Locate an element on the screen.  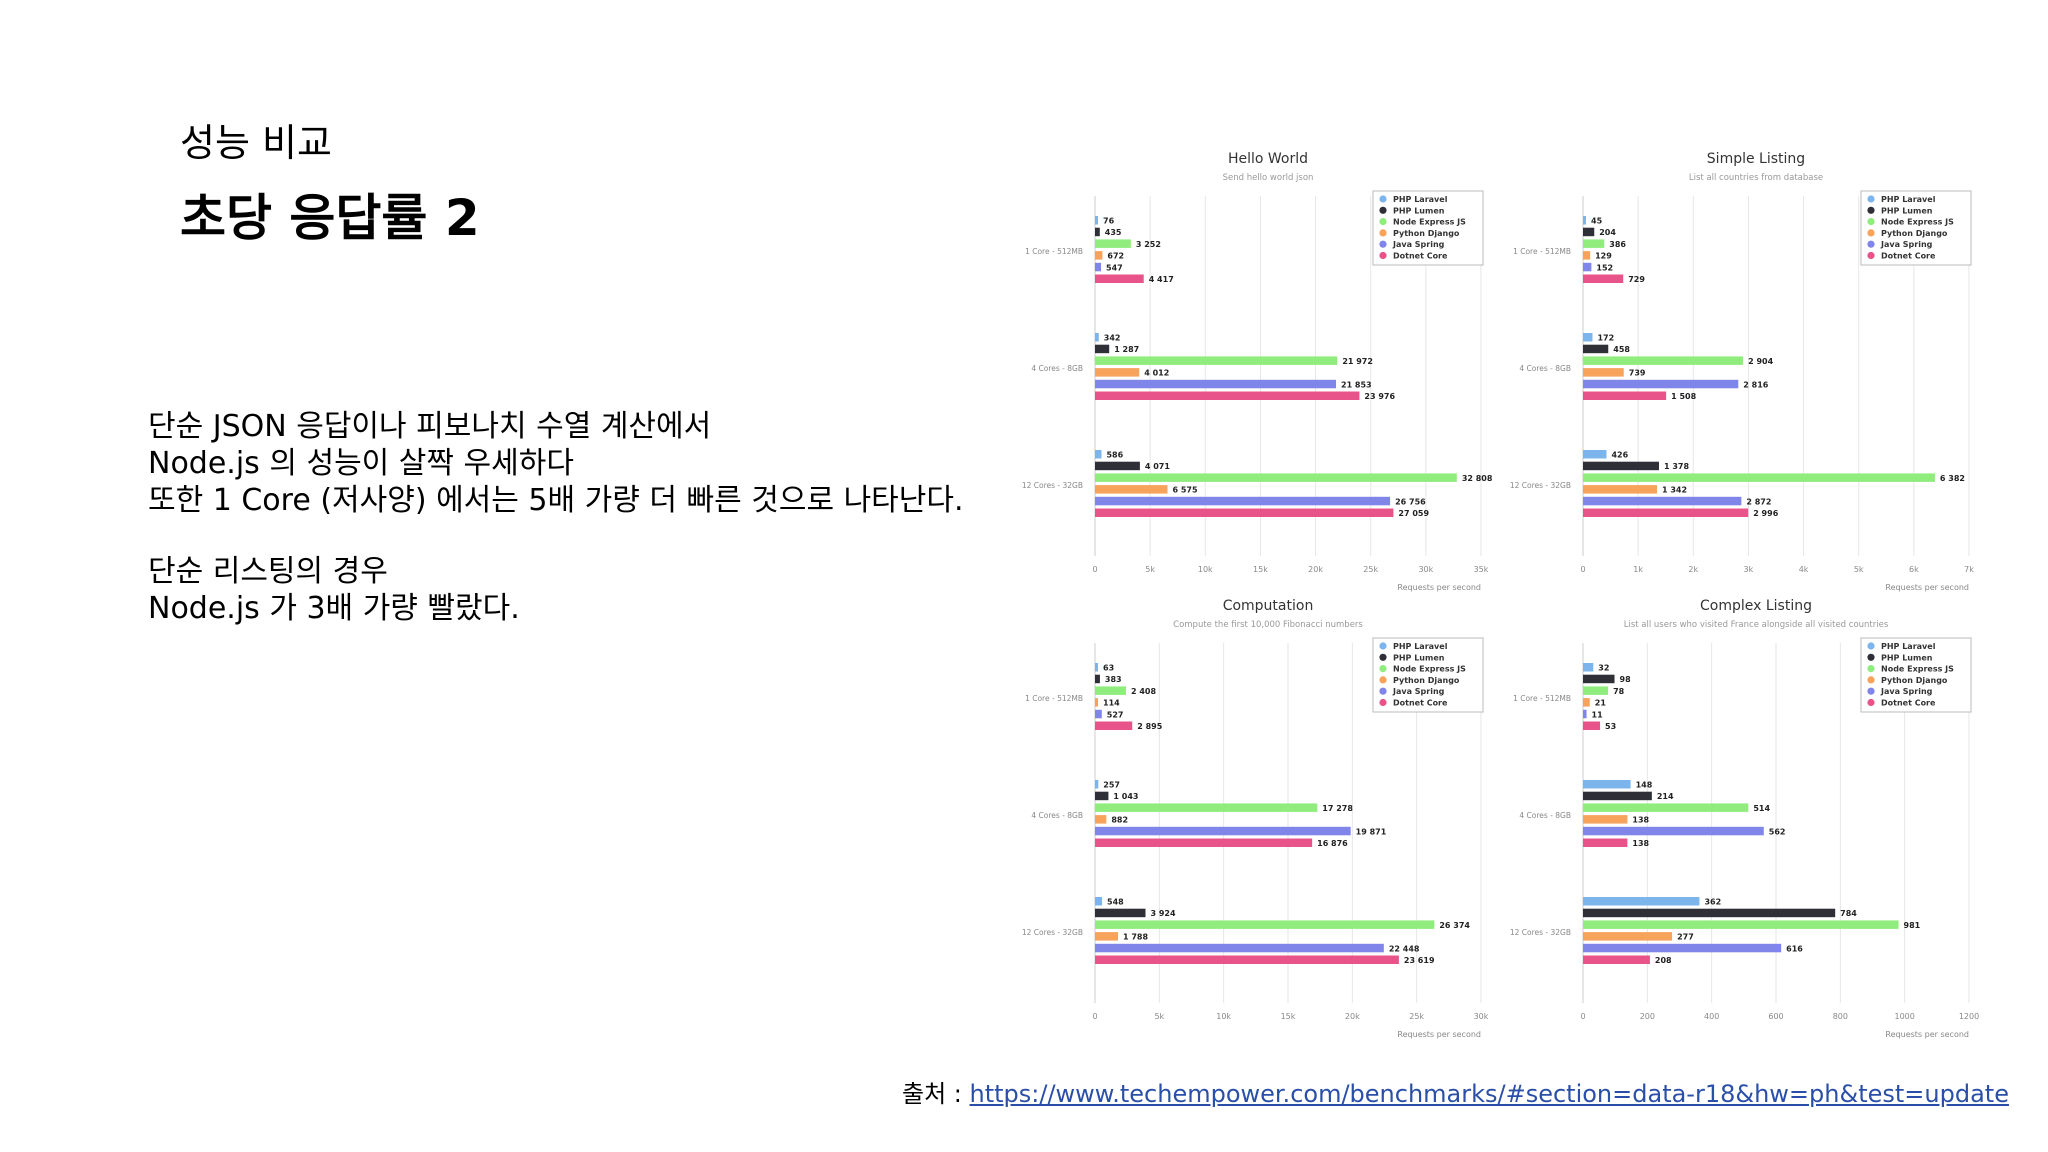
x-tick-label: 1200 is located at coordinates (1969, 1016).